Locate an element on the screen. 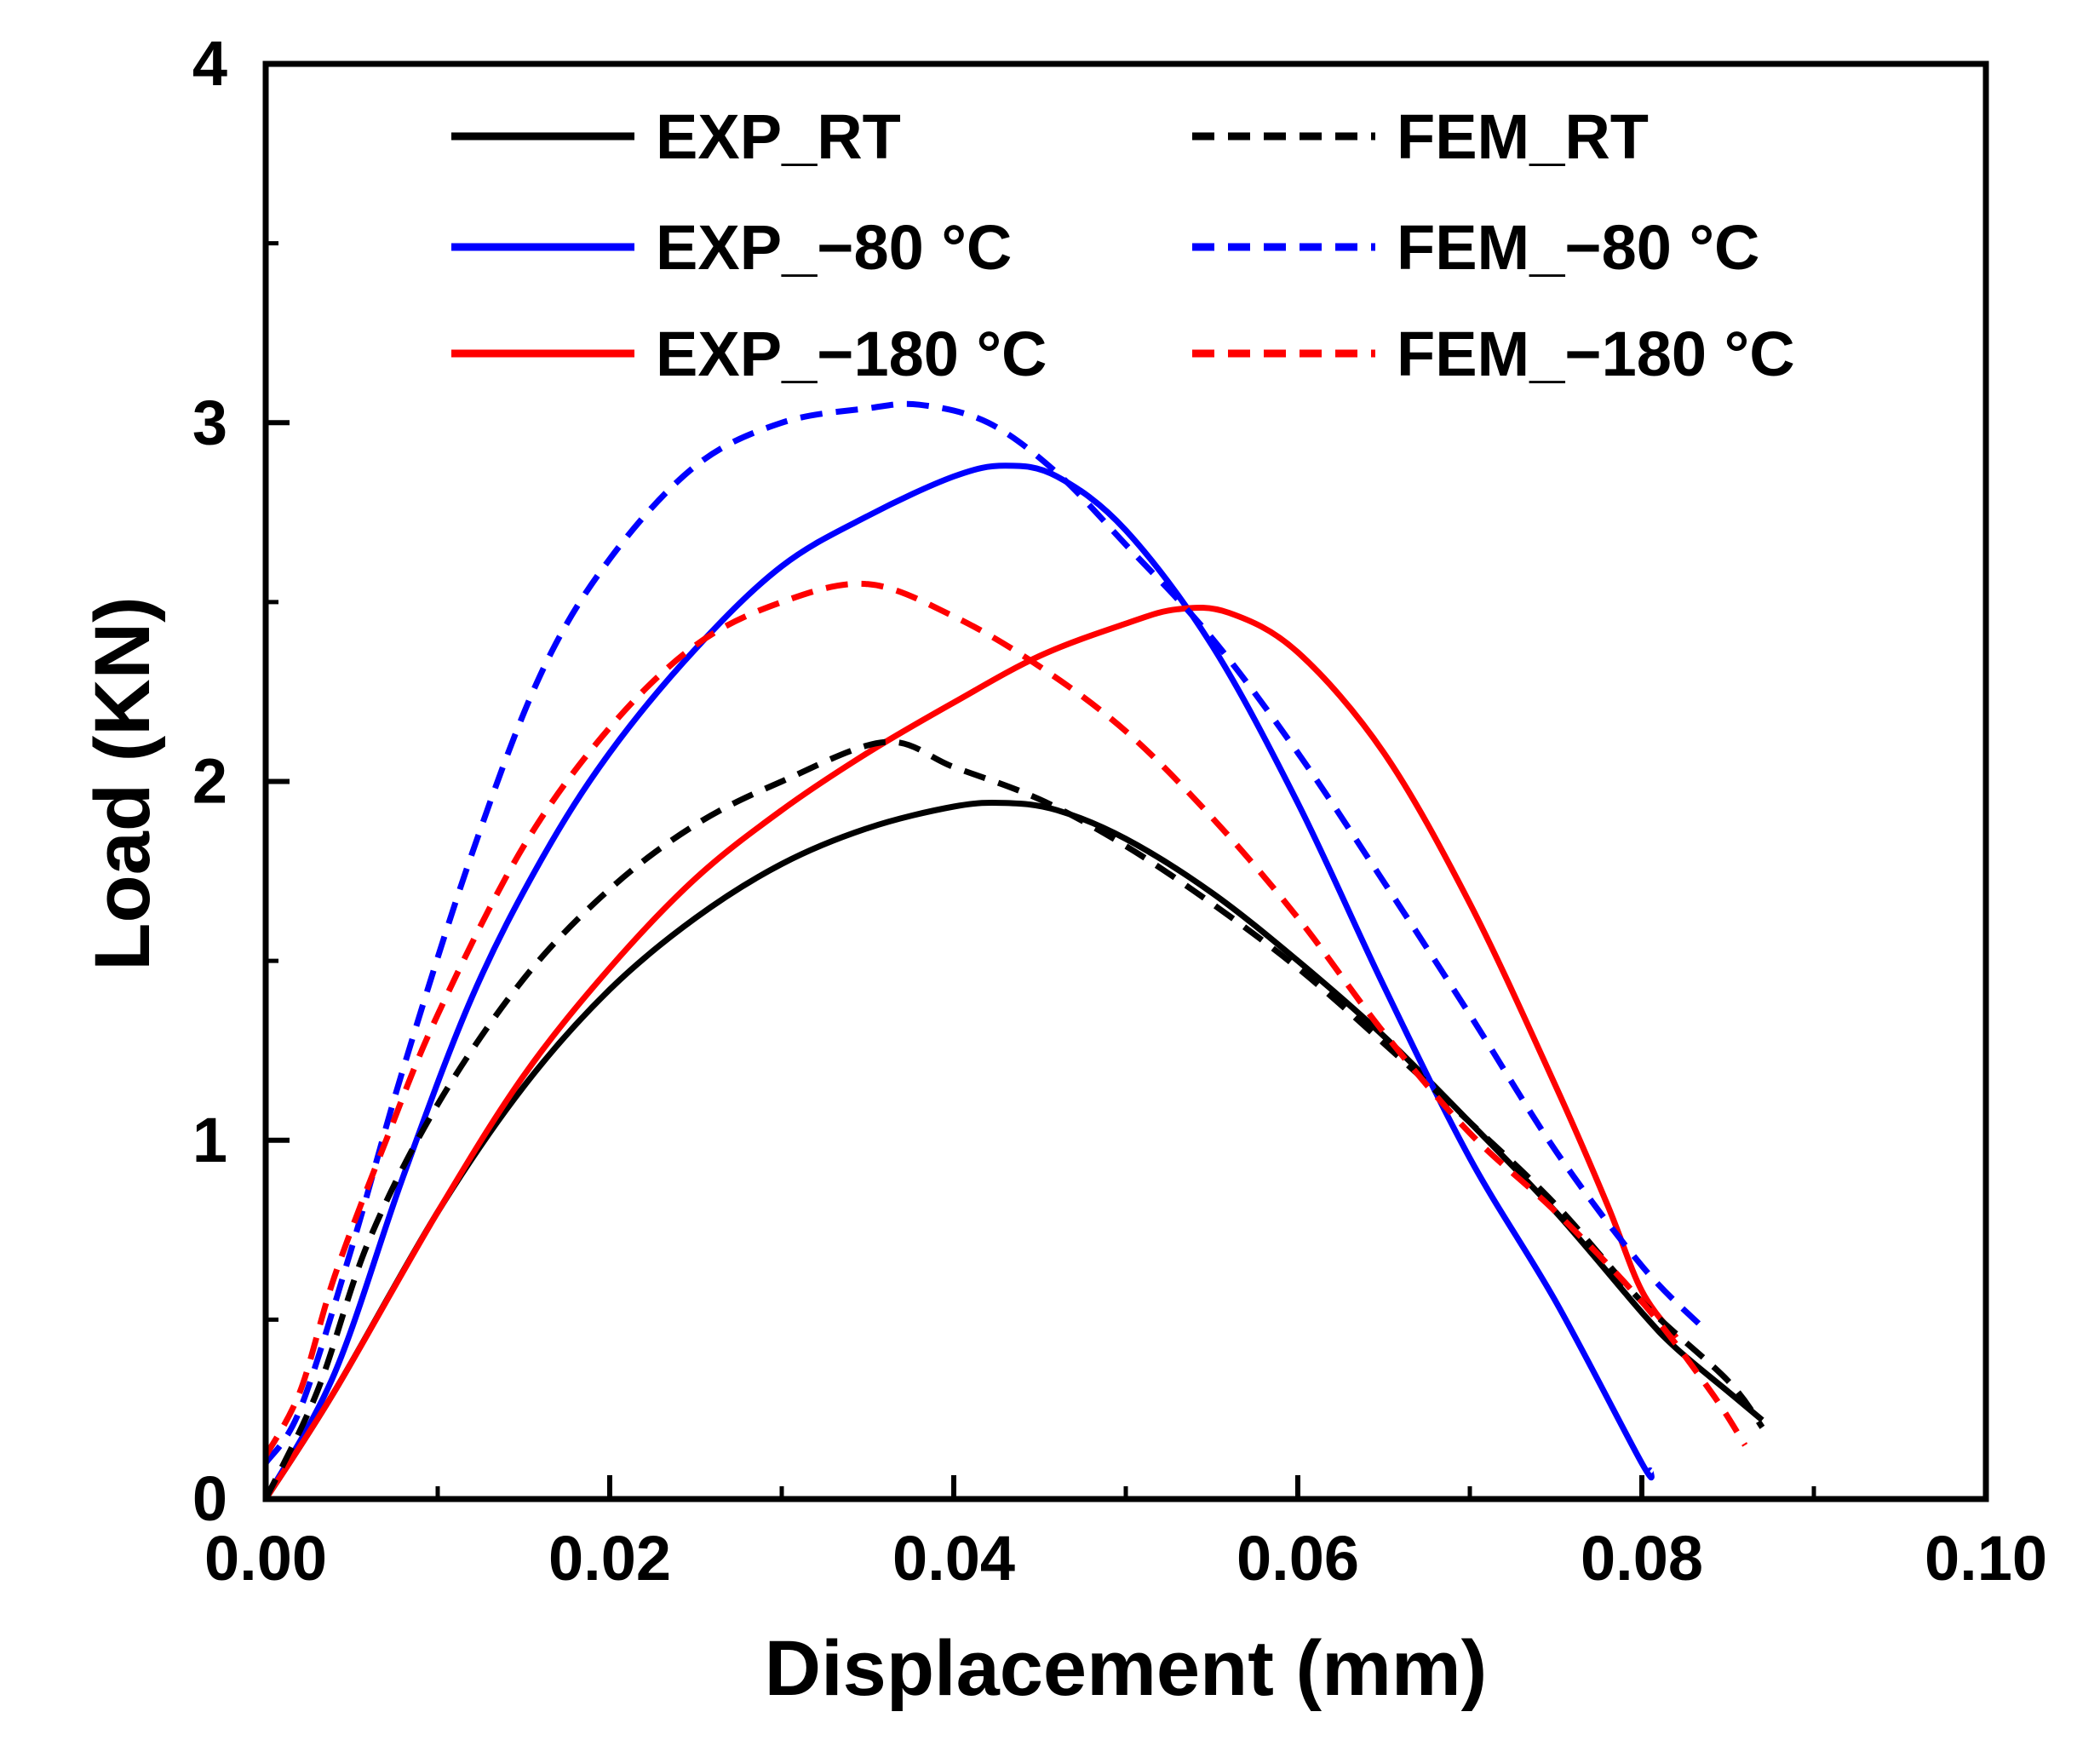  y-axis-title: Load (KN) is located at coordinates (123, 783).